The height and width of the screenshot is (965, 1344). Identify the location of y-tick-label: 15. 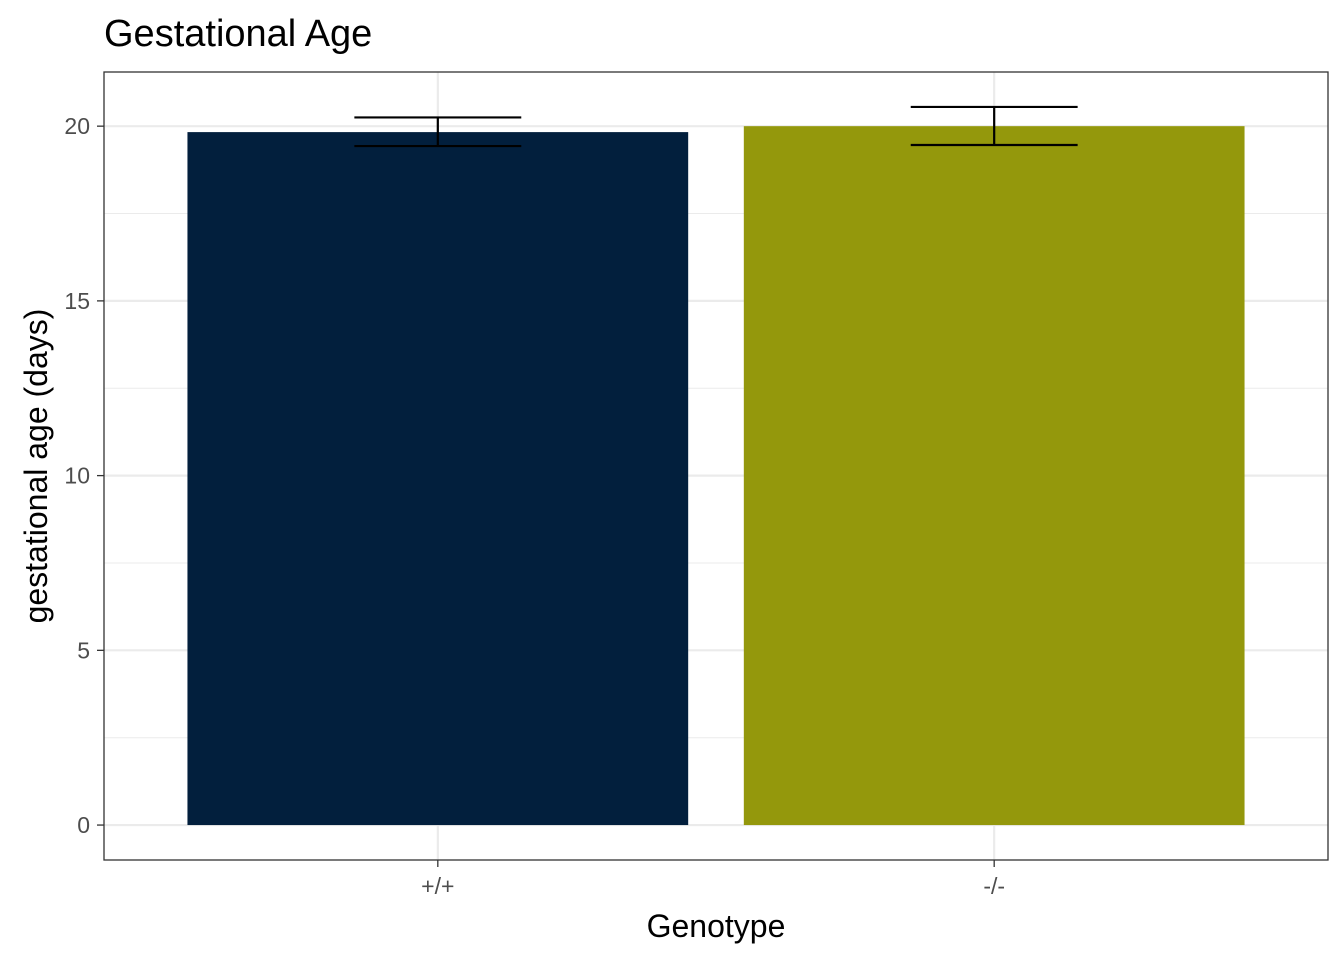
(77, 301).